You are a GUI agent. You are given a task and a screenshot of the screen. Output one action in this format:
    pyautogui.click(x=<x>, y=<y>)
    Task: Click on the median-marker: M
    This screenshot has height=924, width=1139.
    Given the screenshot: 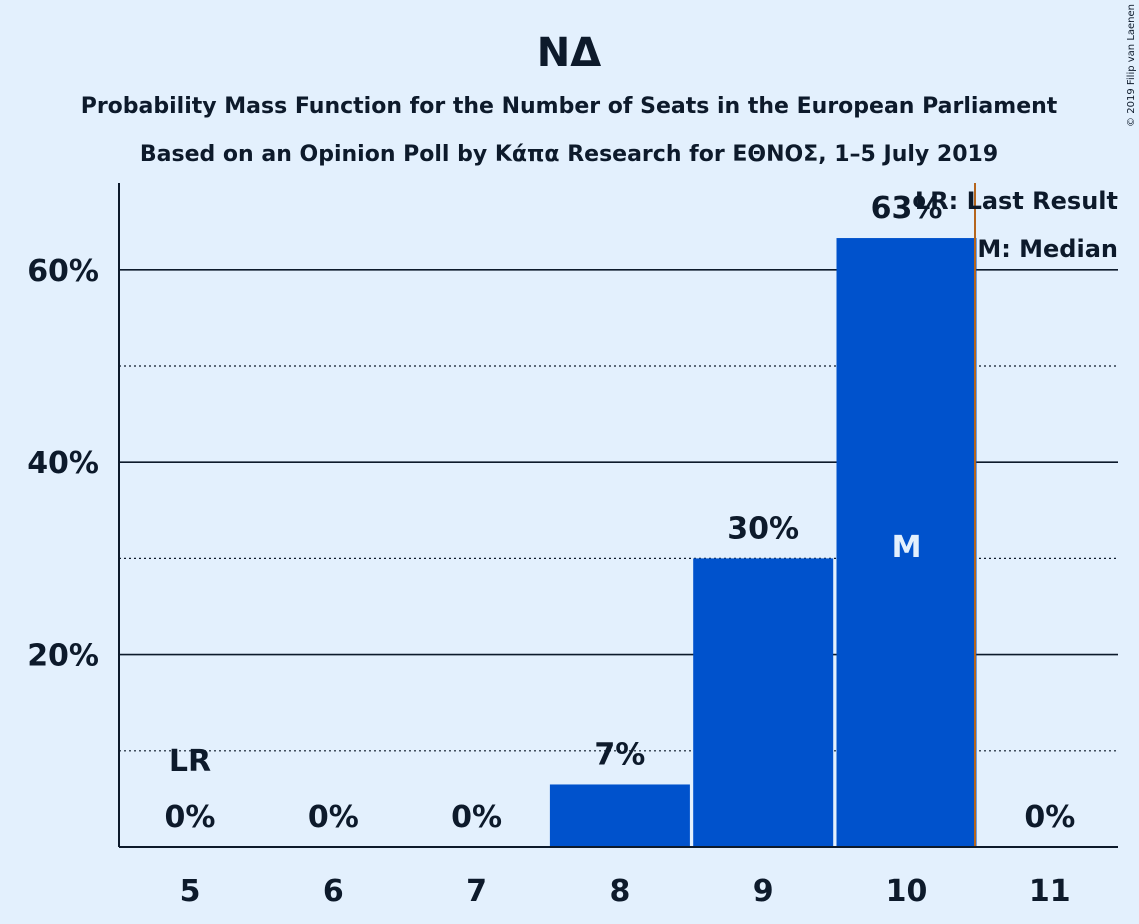 What is the action you would take?
    pyautogui.click(x=907, y=547)
    